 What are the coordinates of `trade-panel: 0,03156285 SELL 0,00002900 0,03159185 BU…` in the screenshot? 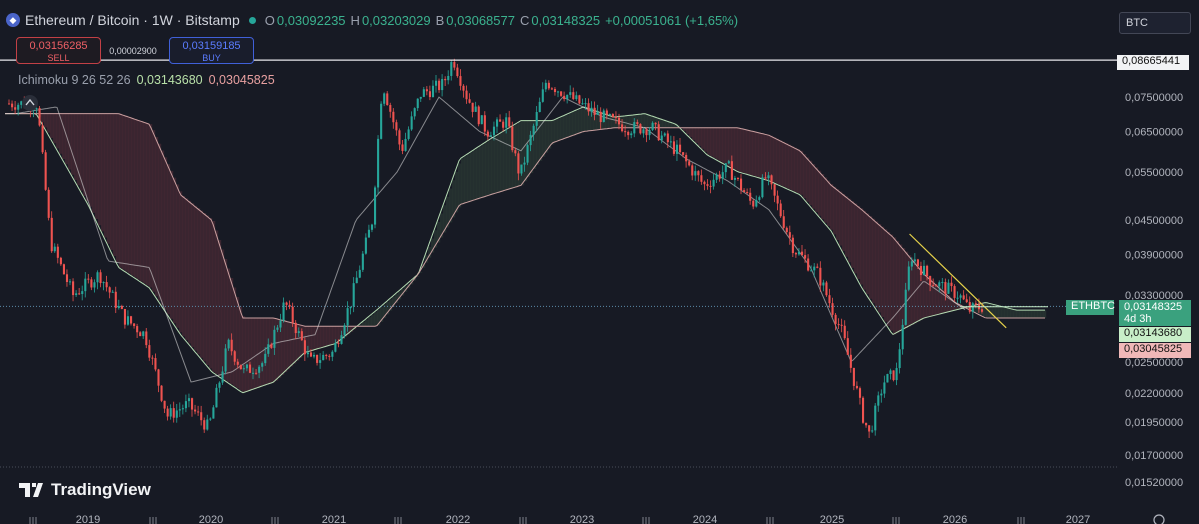 It's located at (135, 50).